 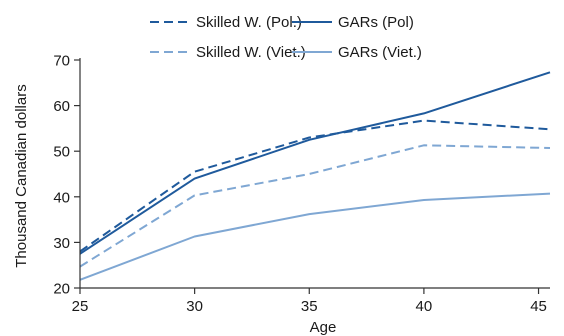 I want to click on y-tick-label: 40, so click(x=61, y=197).